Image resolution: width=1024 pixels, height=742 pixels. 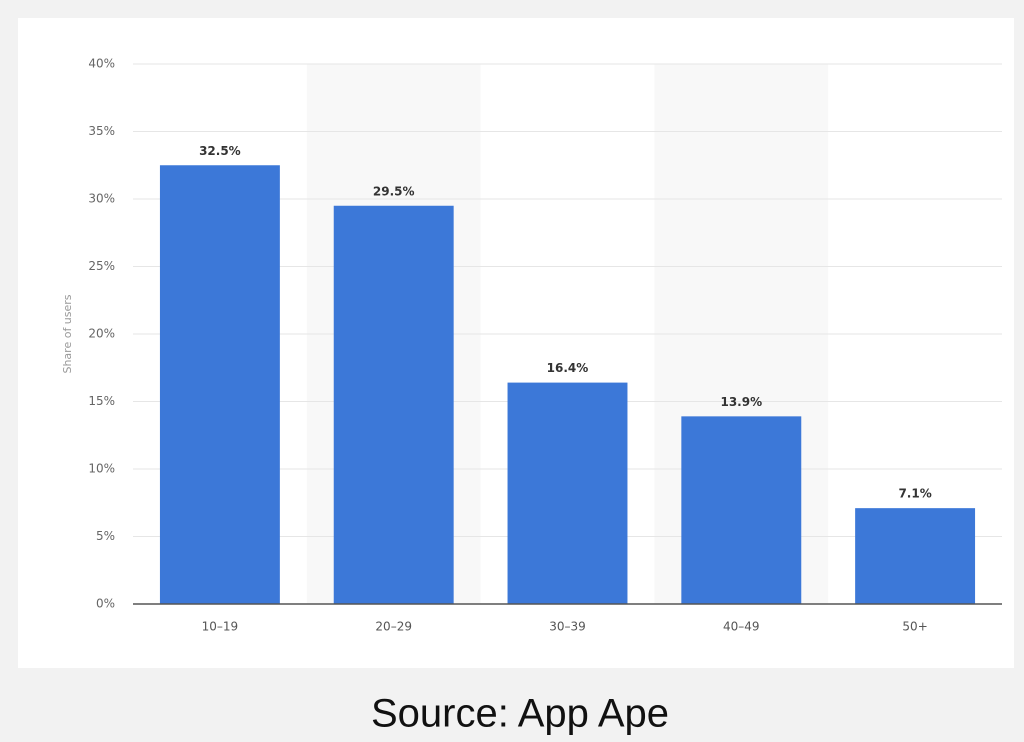 What do you see at coordinates (220, 627) in the screenshot?
I see `x-tick-label: 10–19` at bounding box center [220, 627].